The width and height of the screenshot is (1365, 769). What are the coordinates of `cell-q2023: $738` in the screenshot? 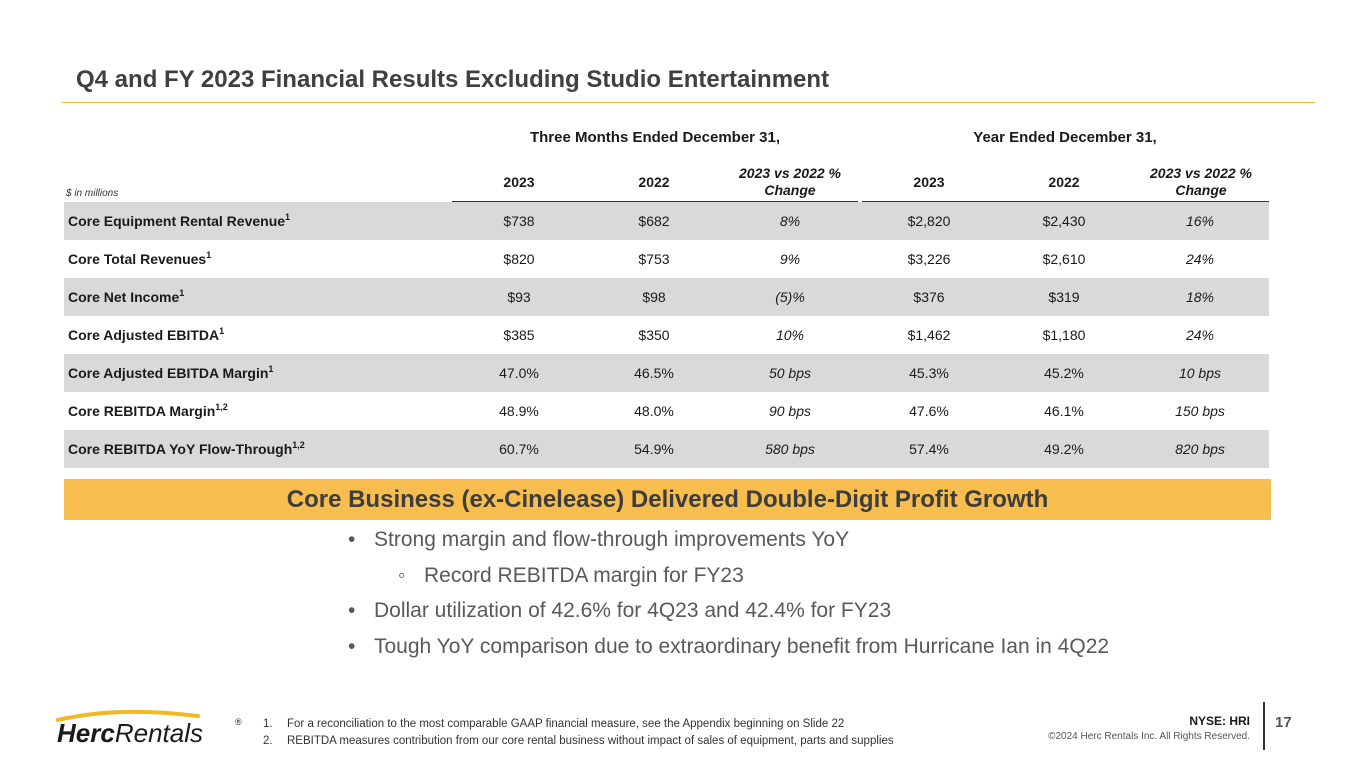 It's located at (519, 221).